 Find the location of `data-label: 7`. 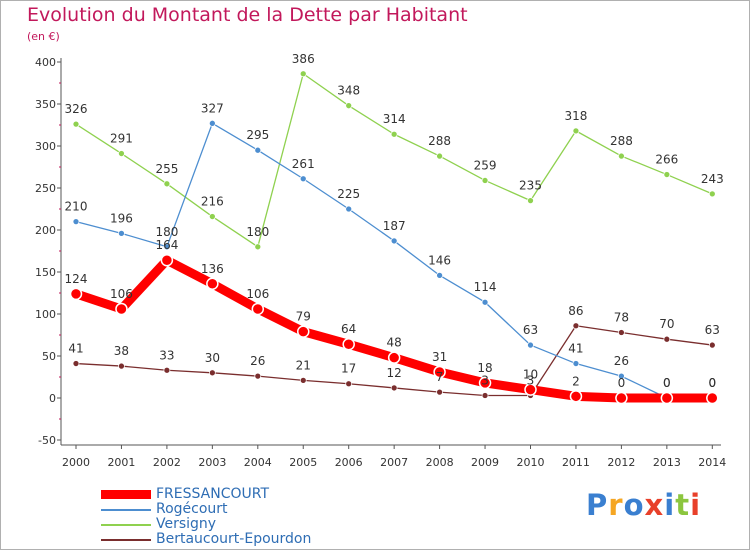

data-label: 7 is located at coordinates (440, 377).